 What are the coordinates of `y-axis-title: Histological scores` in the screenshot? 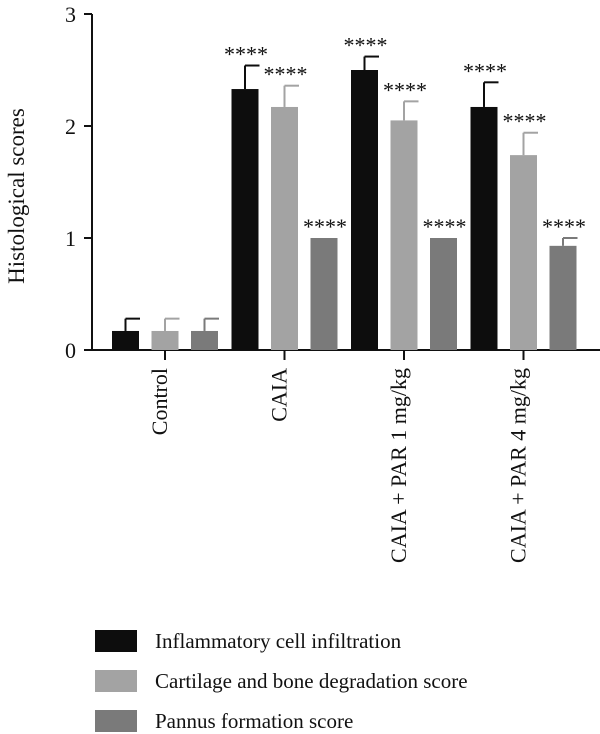 It's located at (16, 196).